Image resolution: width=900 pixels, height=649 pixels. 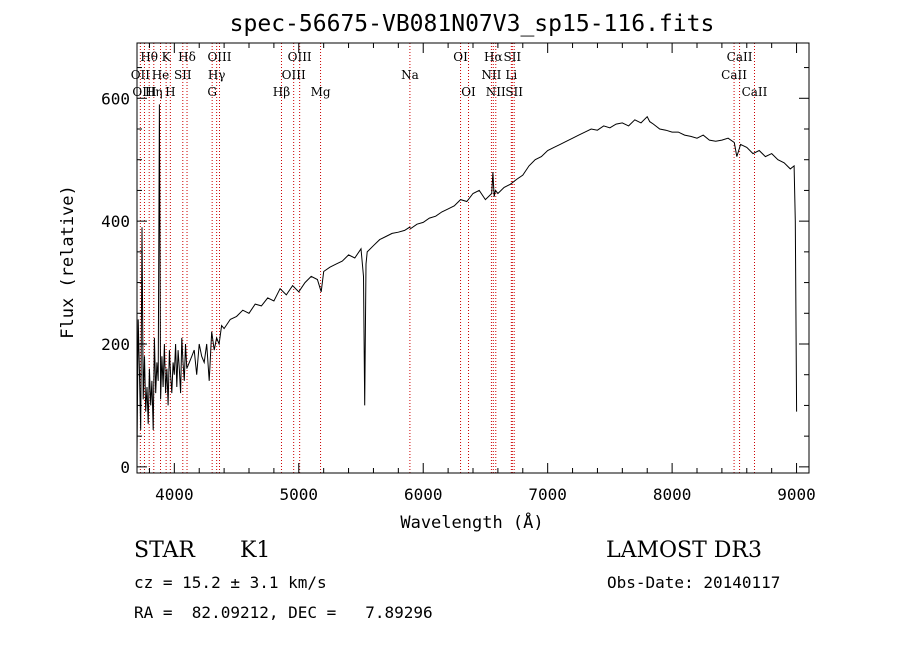 I want to click on x-tick-label: 6000, so click(x=423, y=494).